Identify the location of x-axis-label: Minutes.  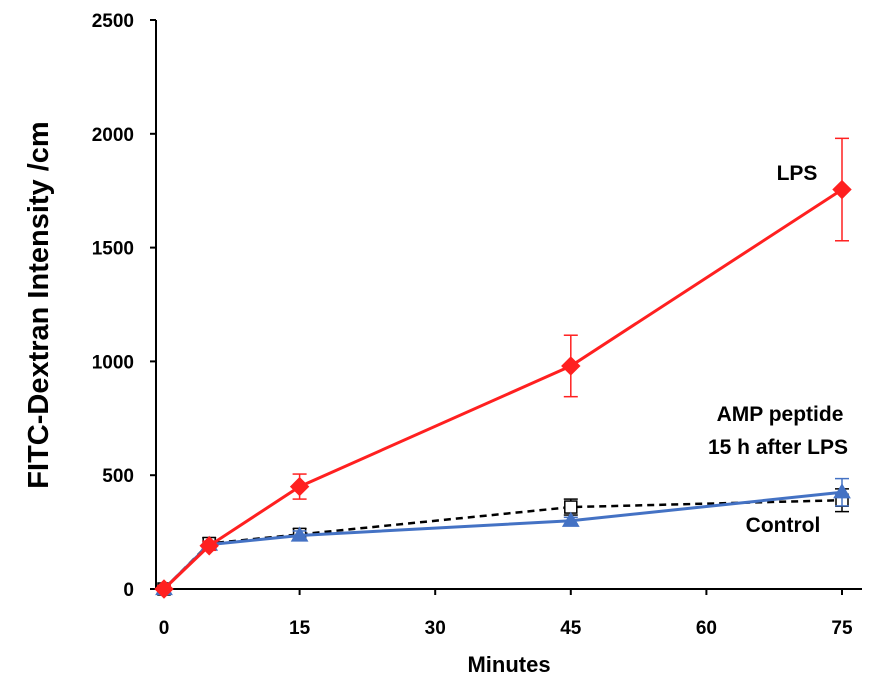
(508, 664).